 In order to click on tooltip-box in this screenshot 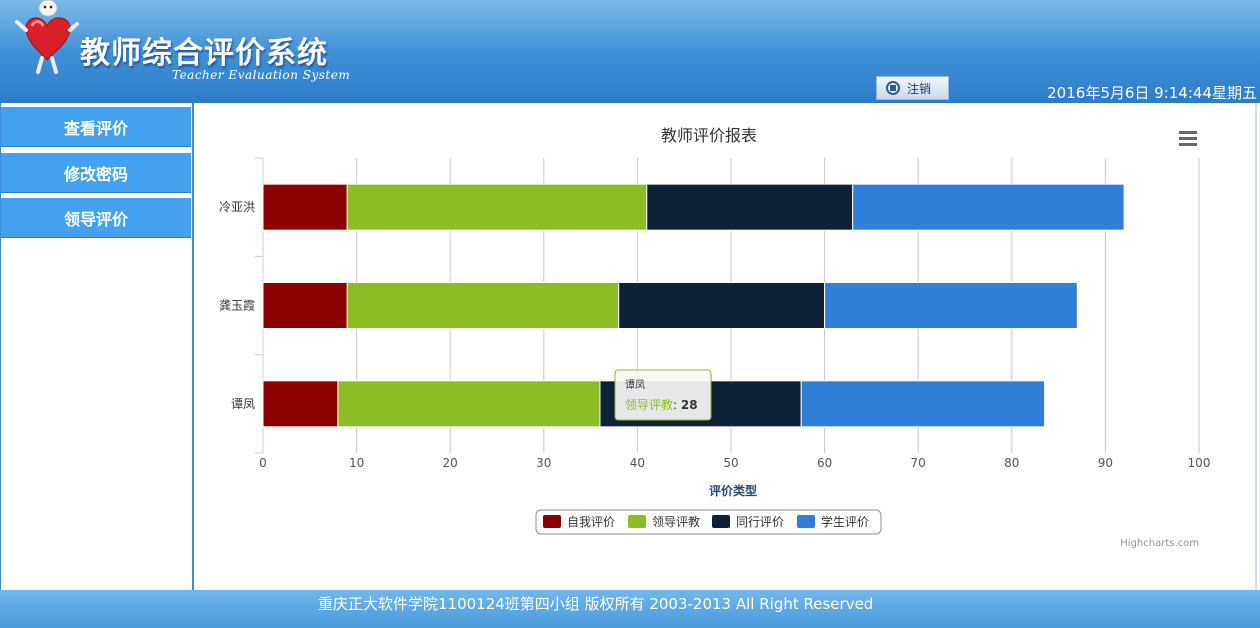, I will do `click(663, 395)`.